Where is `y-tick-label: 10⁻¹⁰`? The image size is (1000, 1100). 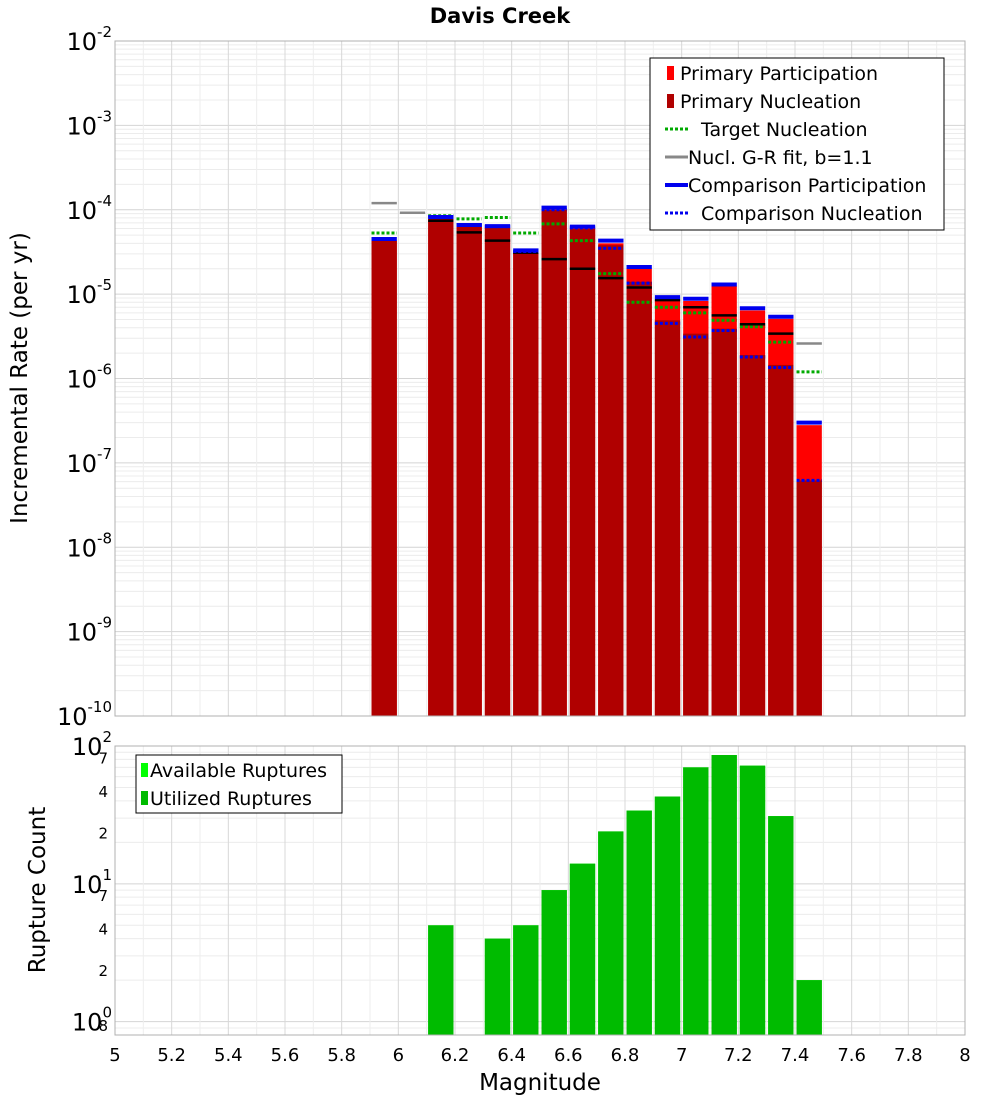 y-tick-label: 10⁻¹⁰ is located at coordinates (84, 714).